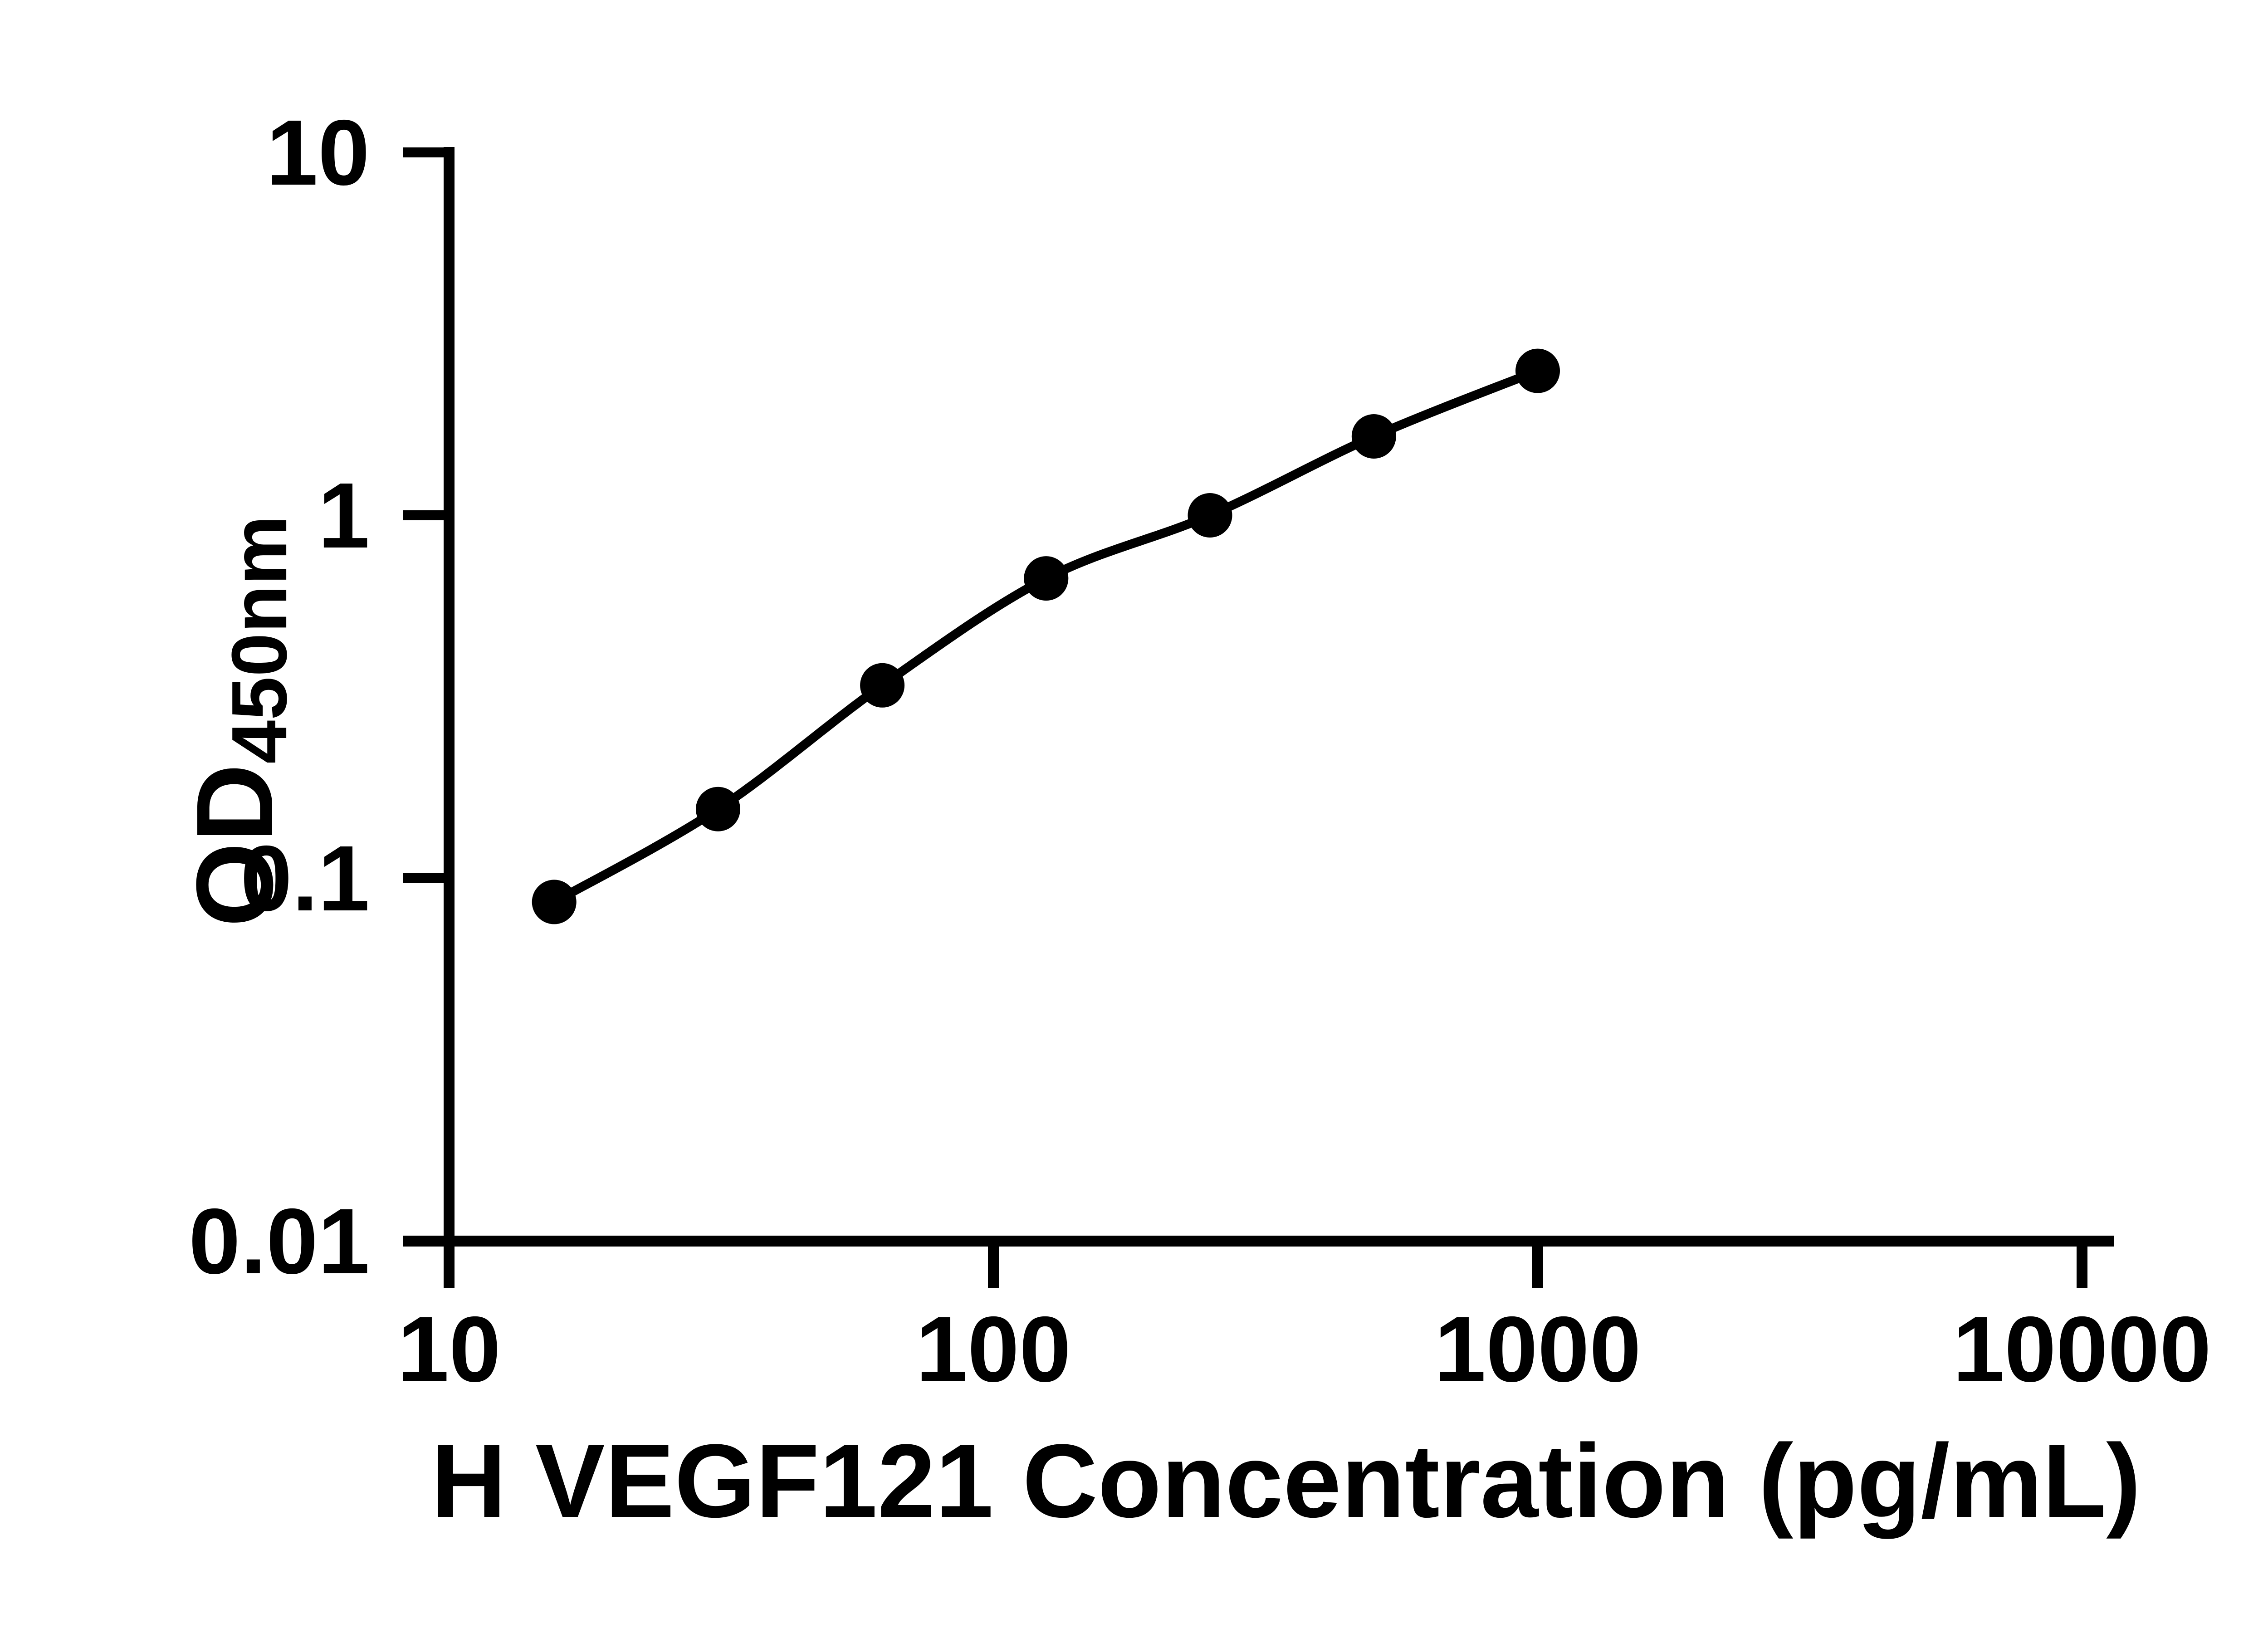 The height and width of the screenshot is (1633, 2268). What do you see at coordinates (235, 845) in the screenshot?
I see `y-axis-title-main: OD` at bounding box center [235, 845].